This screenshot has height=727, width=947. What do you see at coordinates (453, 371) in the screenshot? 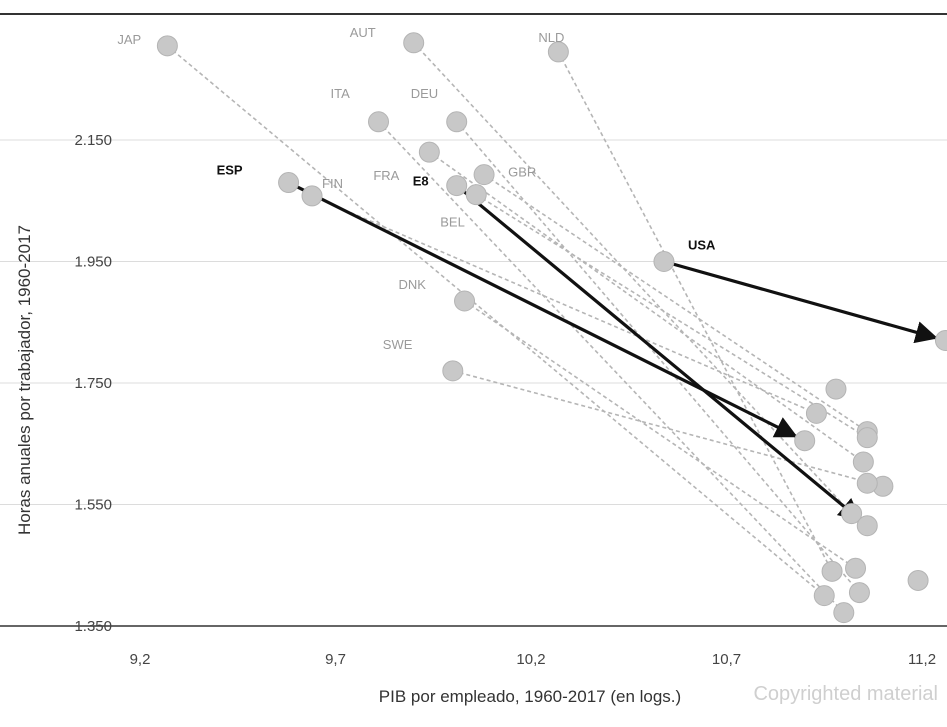
I see `start-point-swe` at bounding box center [453, 371].